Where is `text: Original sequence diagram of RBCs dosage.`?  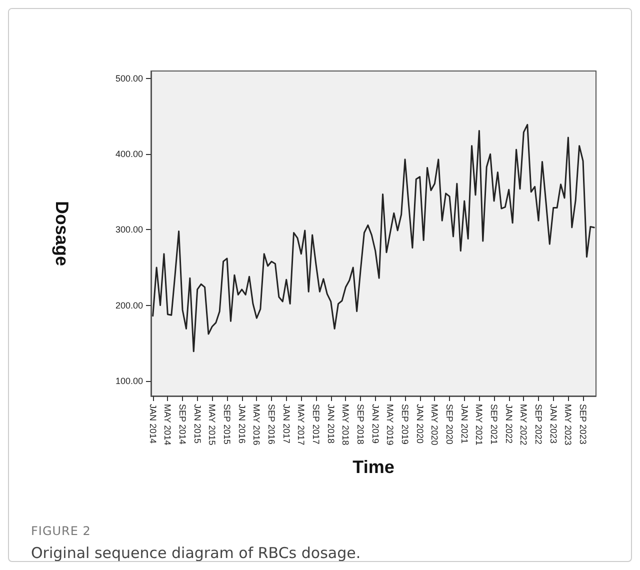 text: Original sequence diagram of RBCs dosage. is located at coordinates (196, 553).